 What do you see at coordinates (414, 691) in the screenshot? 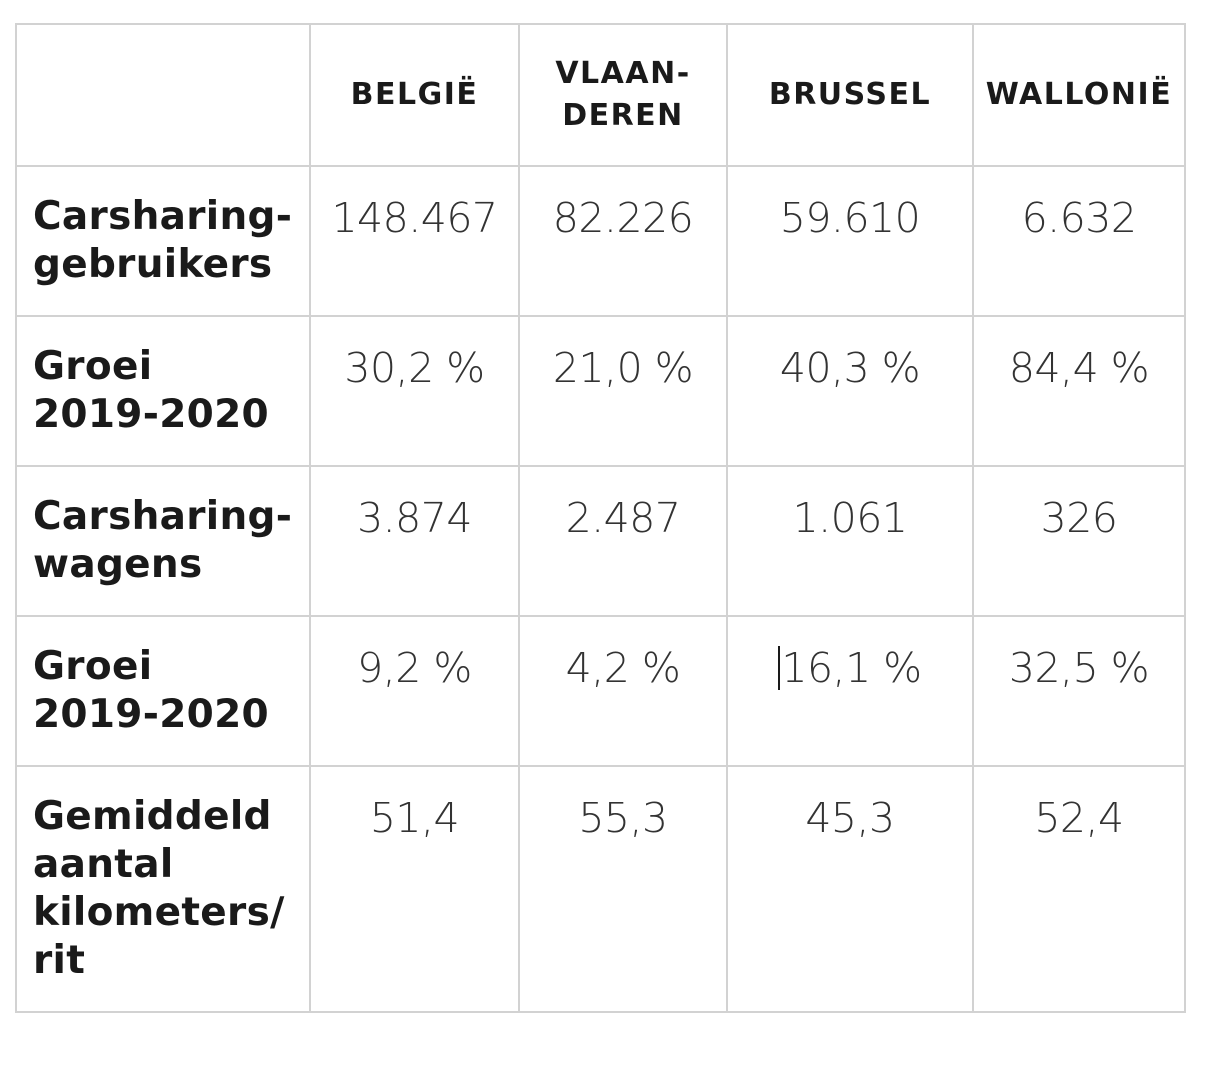
I see `table-cell: 9,2 %` at bounding box center [414, 691].